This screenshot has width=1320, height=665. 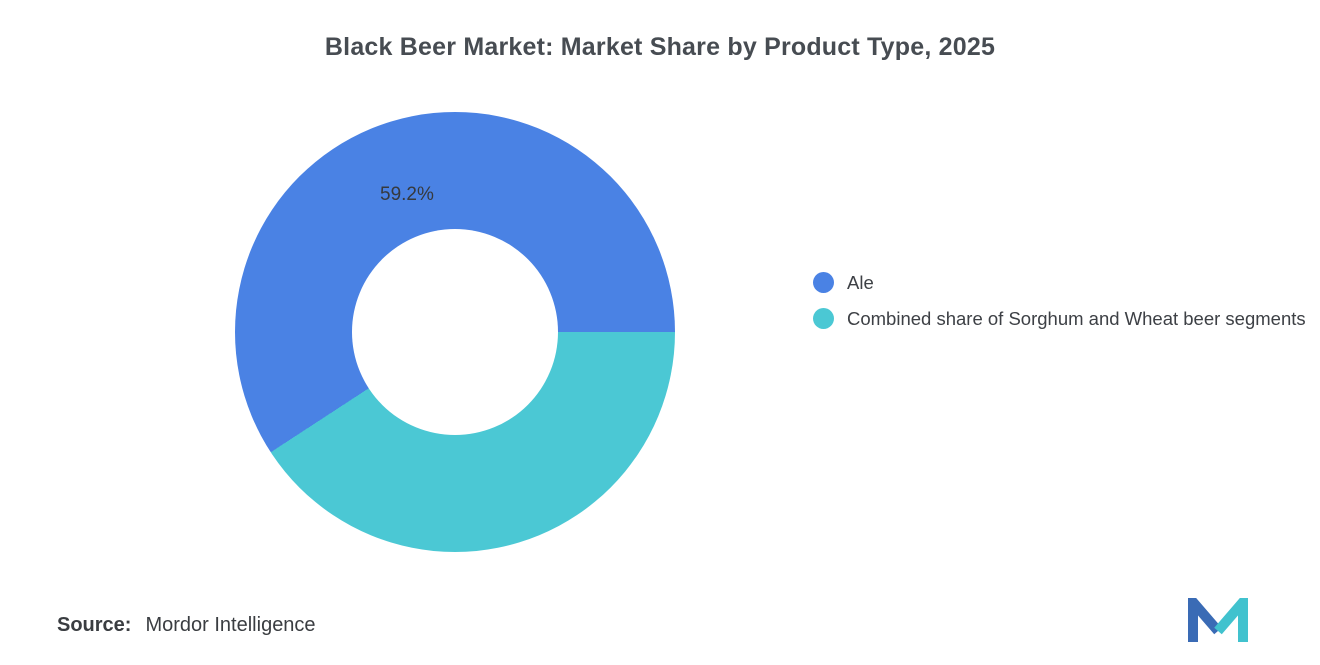 I want to click on donut-hole, so click(x=455, y=332).